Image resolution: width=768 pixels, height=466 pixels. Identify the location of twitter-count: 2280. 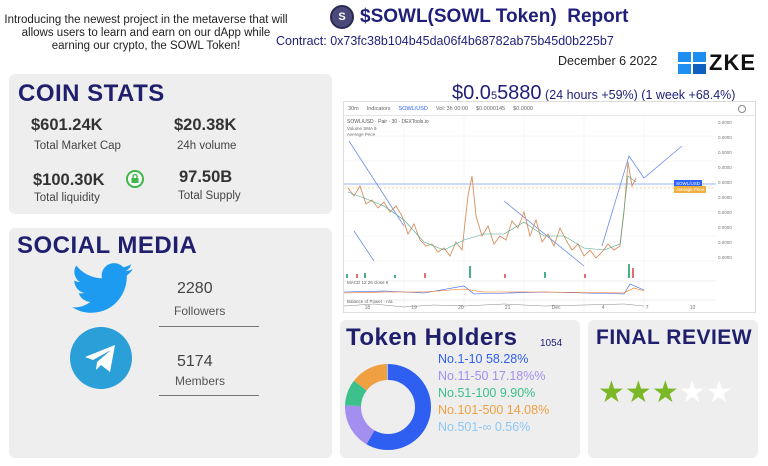
(195, 288).